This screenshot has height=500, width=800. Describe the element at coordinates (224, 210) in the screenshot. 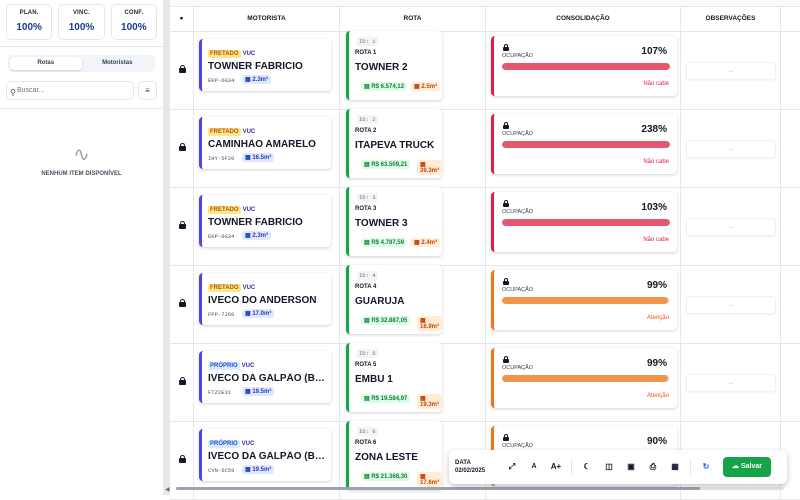

I see `owner-badge: FRETADO` at that location.